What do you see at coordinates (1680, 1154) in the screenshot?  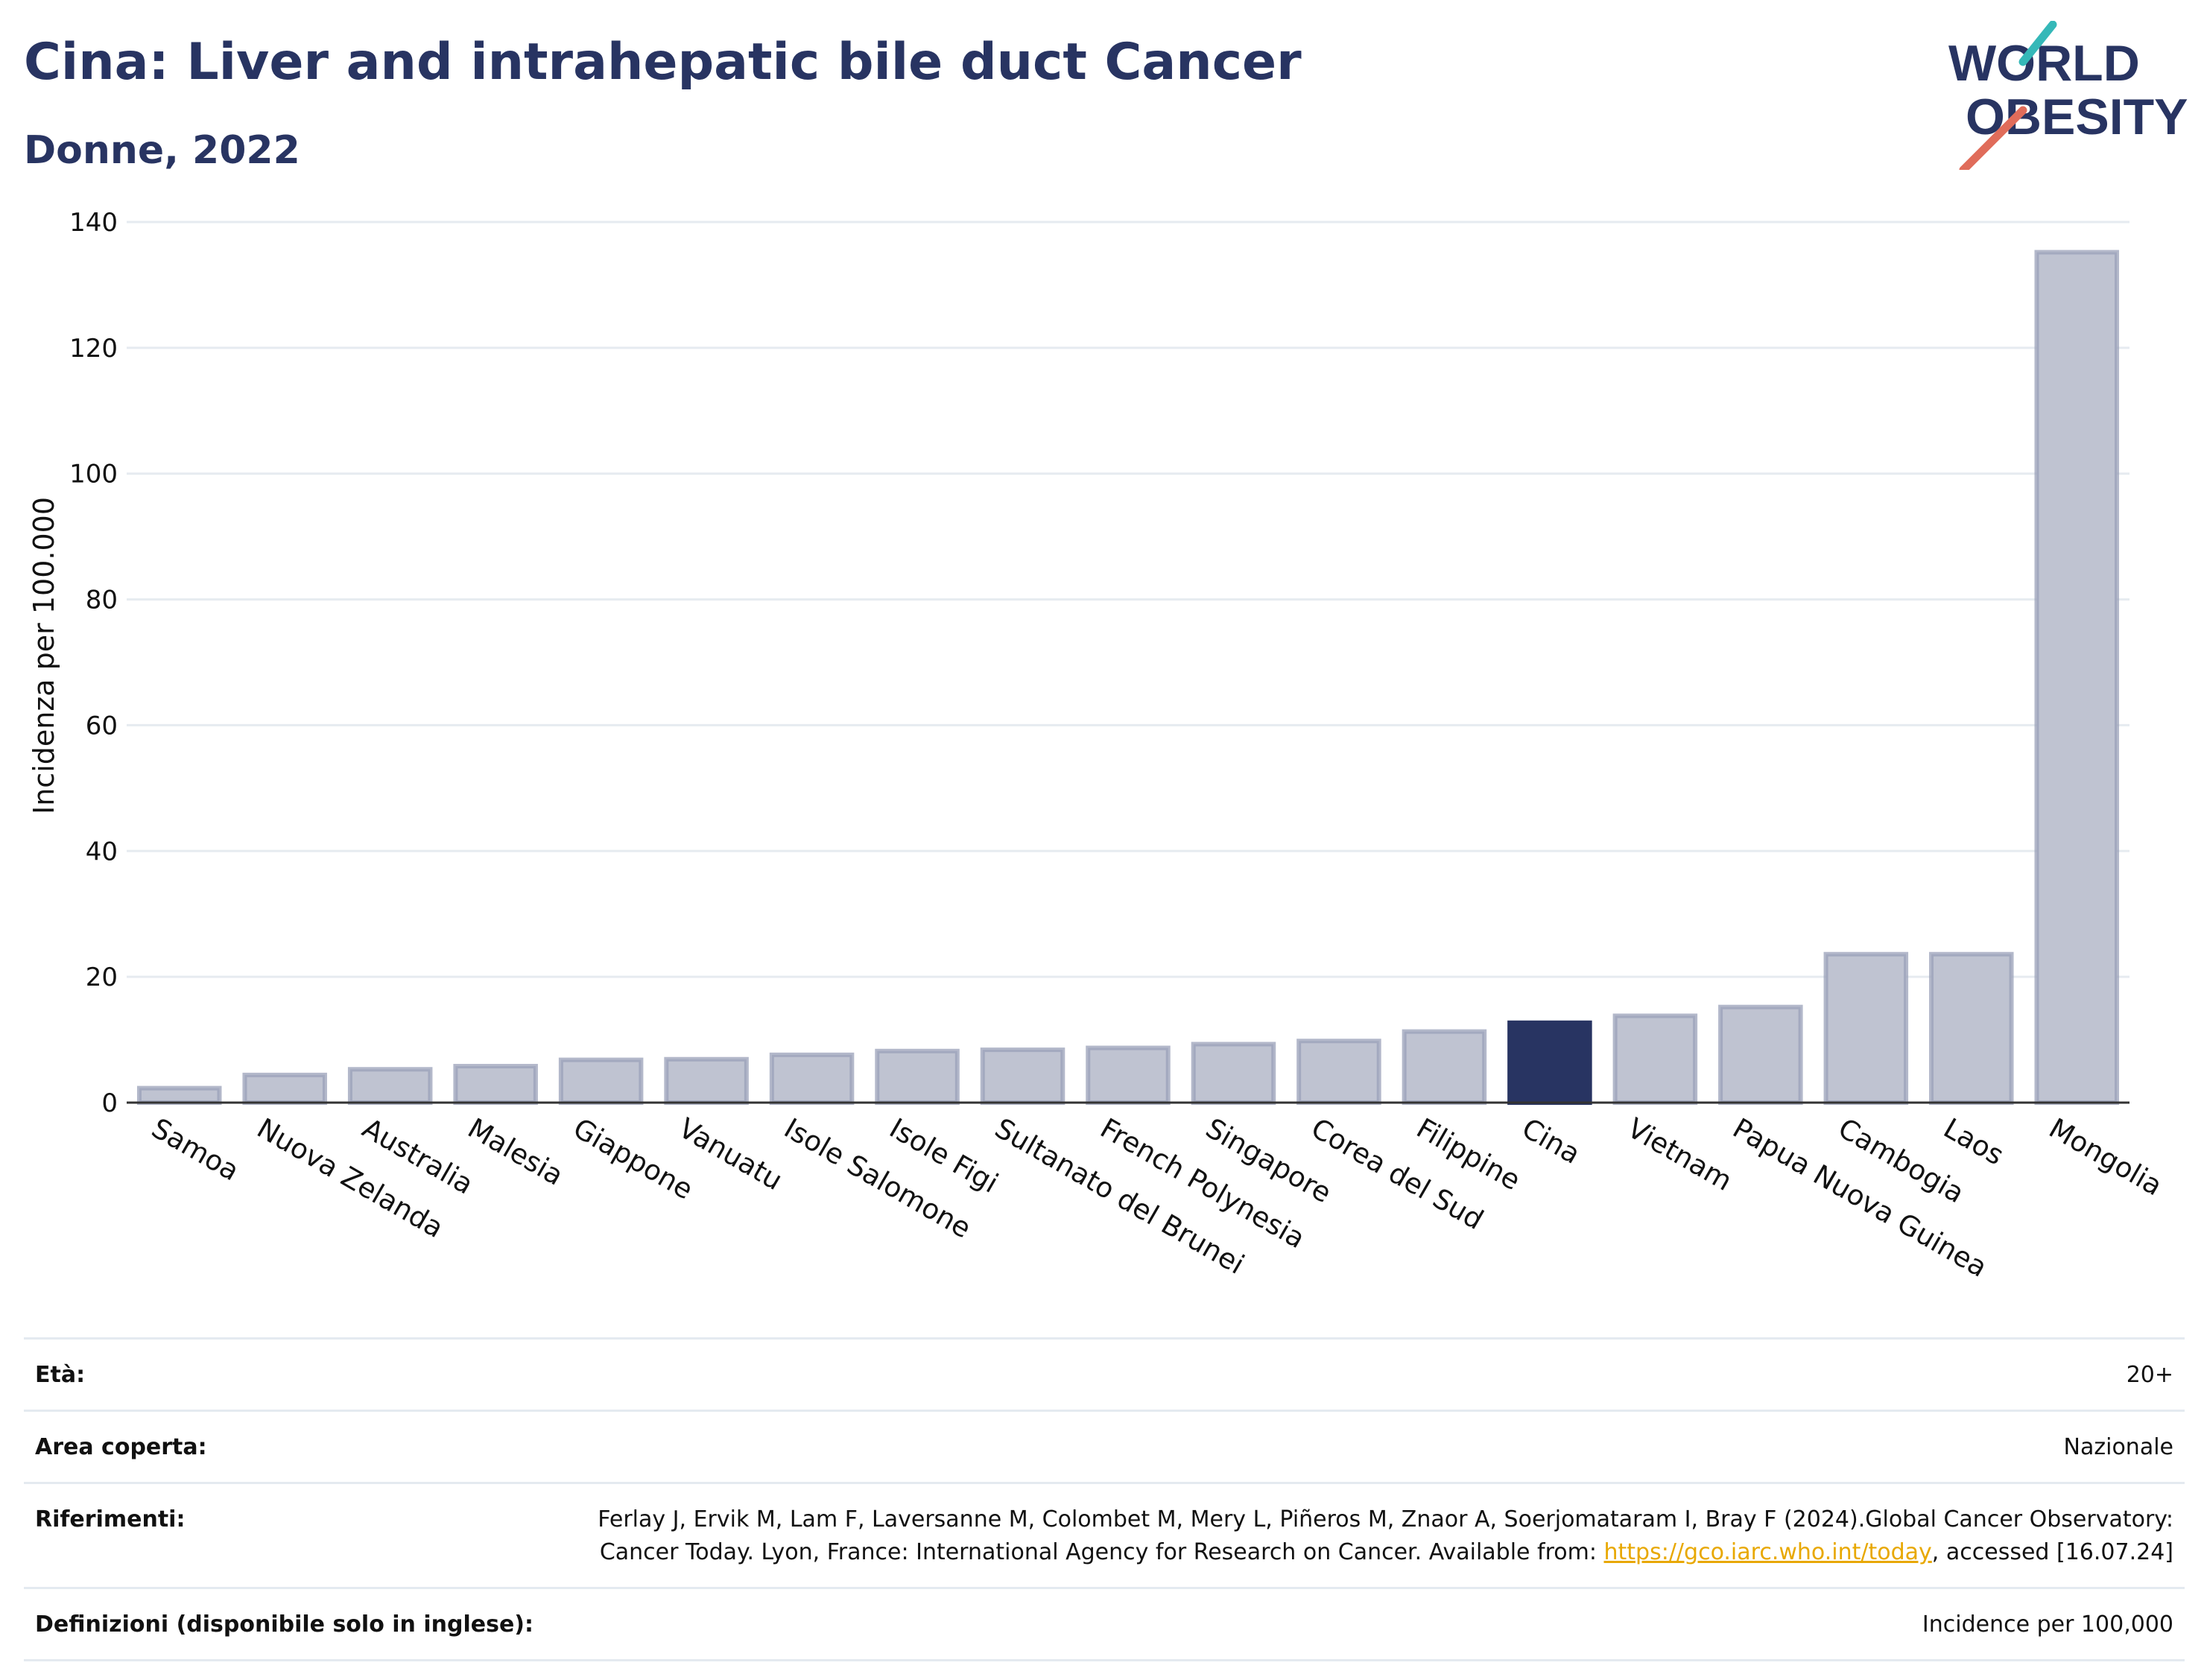 I see `x-tick-label: Vietnam` at bounding box center [1680, 1154].